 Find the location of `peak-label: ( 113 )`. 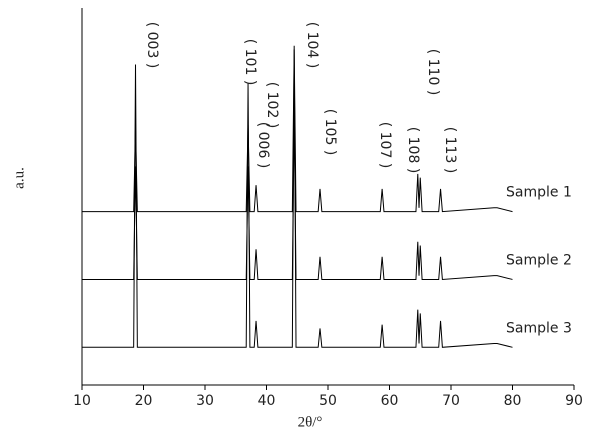

peak-label: ( 113 ) is located at coordinates (450, 150).